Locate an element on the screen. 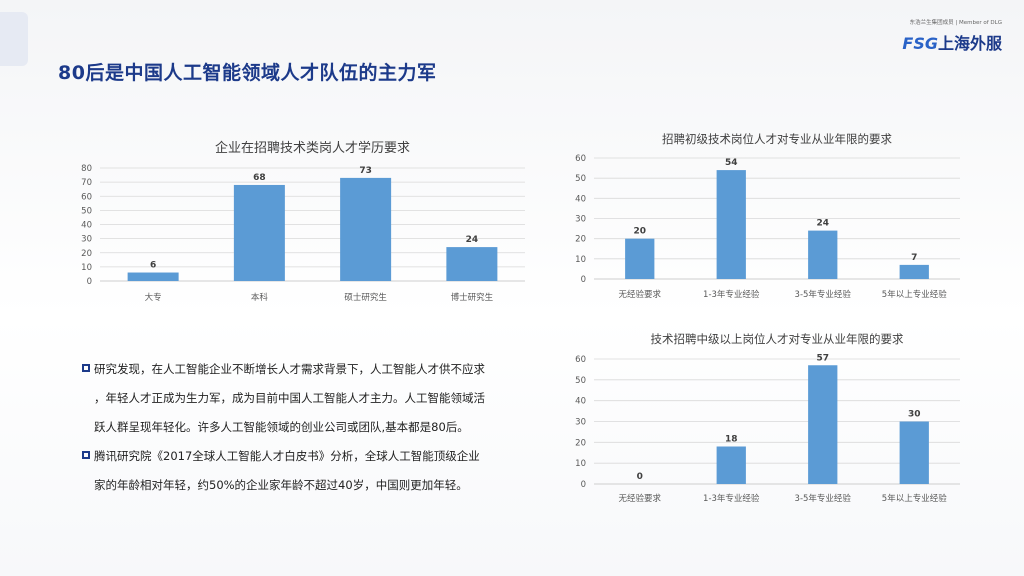  data-label: 6 is located at coordinates (153, 266).